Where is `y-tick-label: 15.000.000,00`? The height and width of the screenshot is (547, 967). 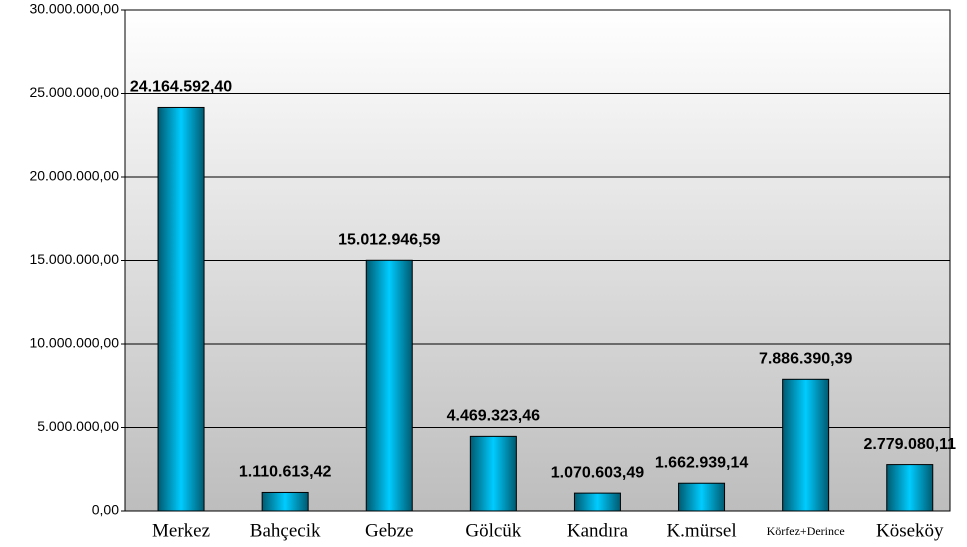
y-tick-label: 15.000.000,00 is located at coordinates (74, 259).